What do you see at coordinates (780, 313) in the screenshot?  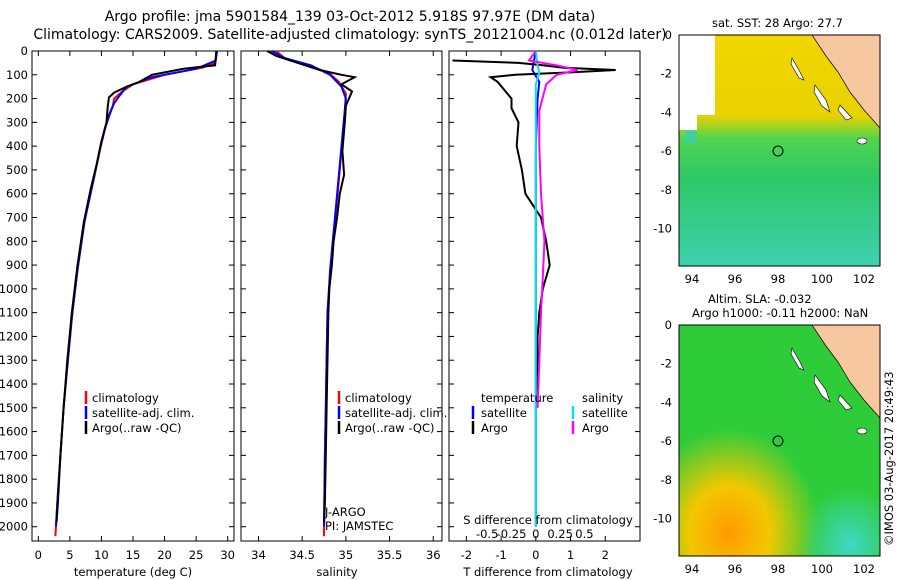 I see `sla-map-title-2: Argo h1000: -0.11 h2000: NaN` at bounding box center [780, 313].